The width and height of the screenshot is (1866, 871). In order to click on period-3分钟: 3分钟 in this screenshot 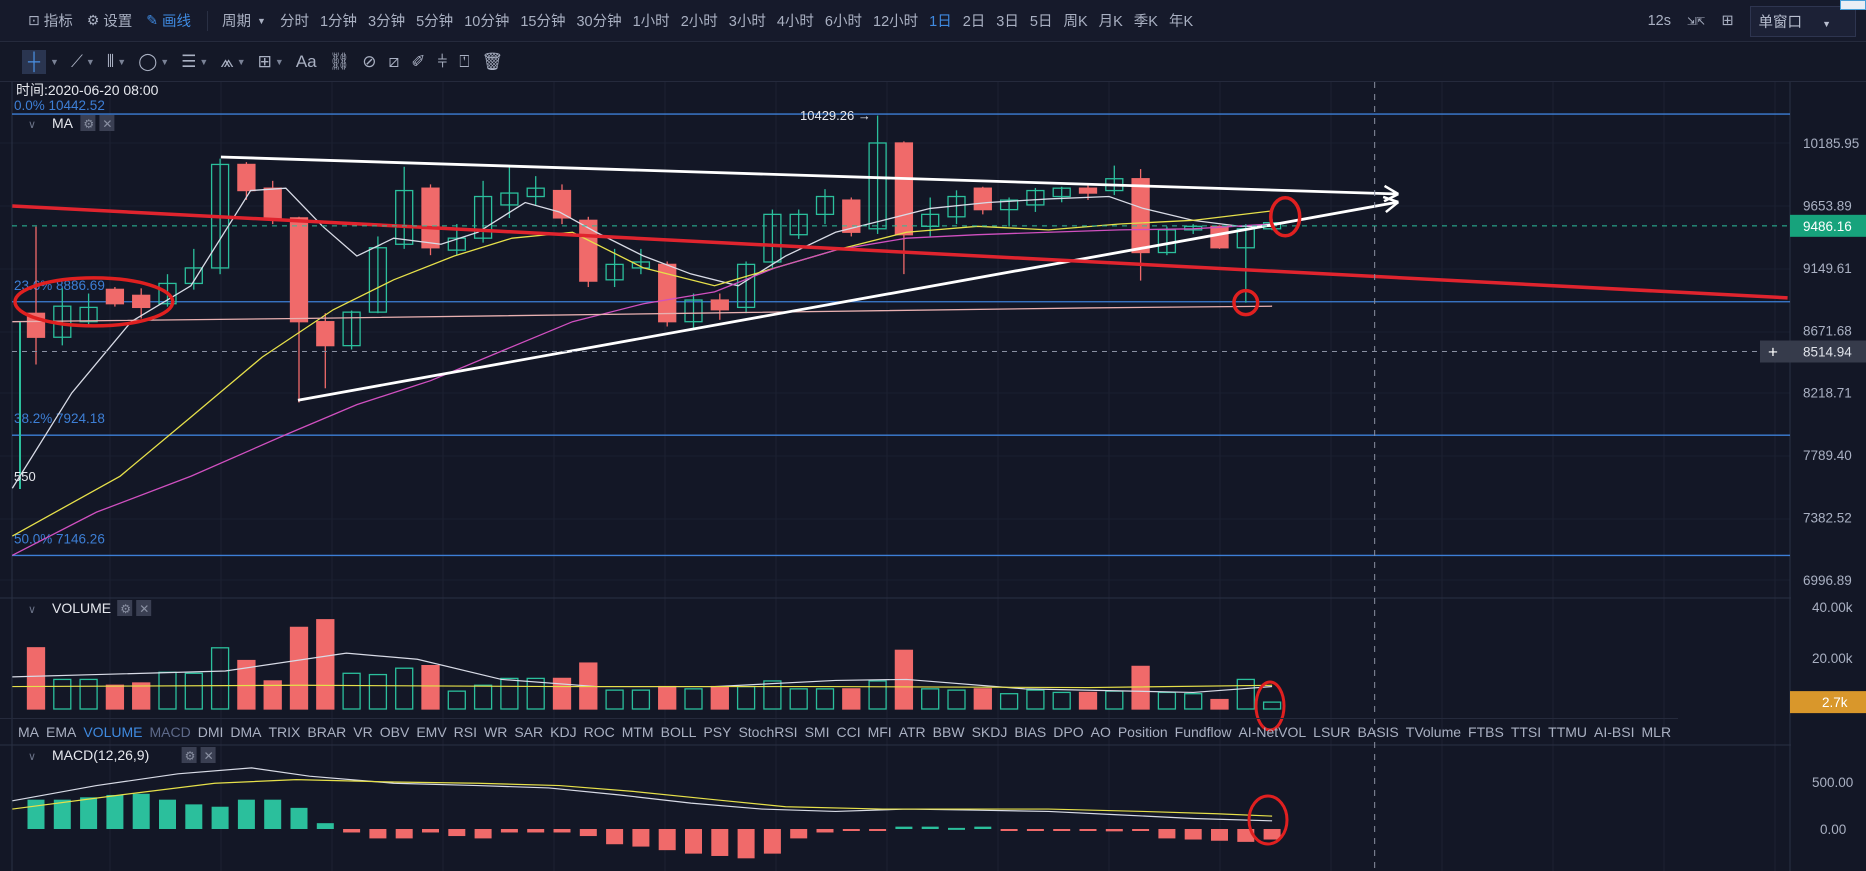, I will do `click(387, 22)`.